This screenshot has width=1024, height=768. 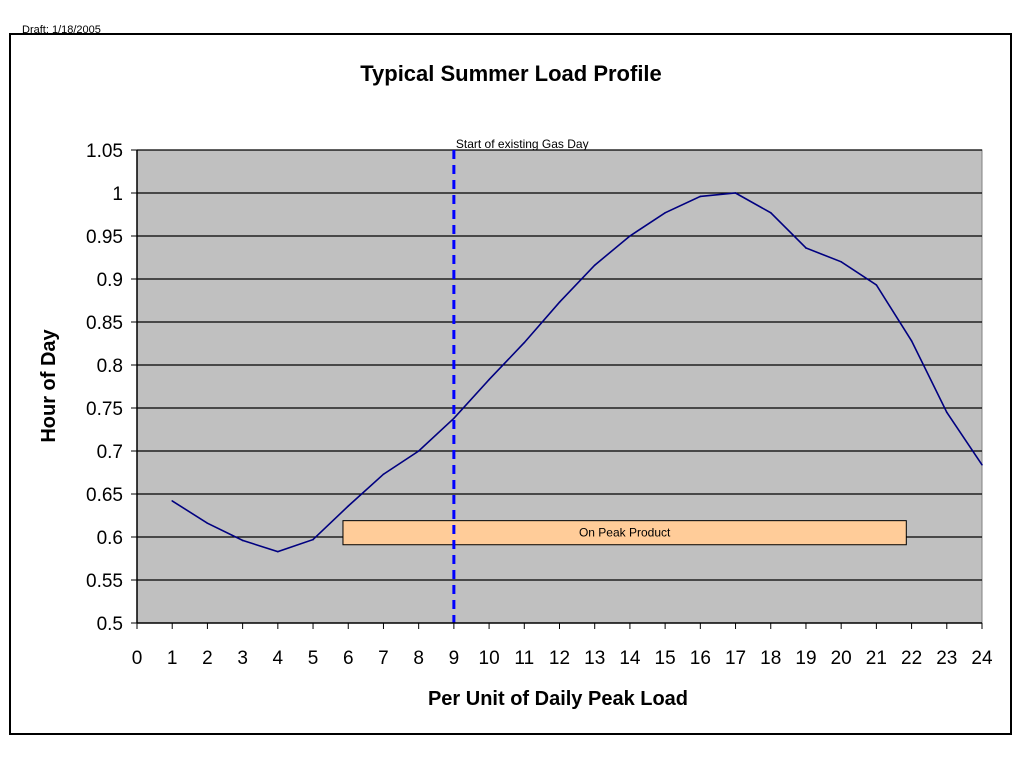 What do you see at coordinates (524, 658) in the screenshot?
I see `x-tick-label: 11` at bounding box center [524, 658].